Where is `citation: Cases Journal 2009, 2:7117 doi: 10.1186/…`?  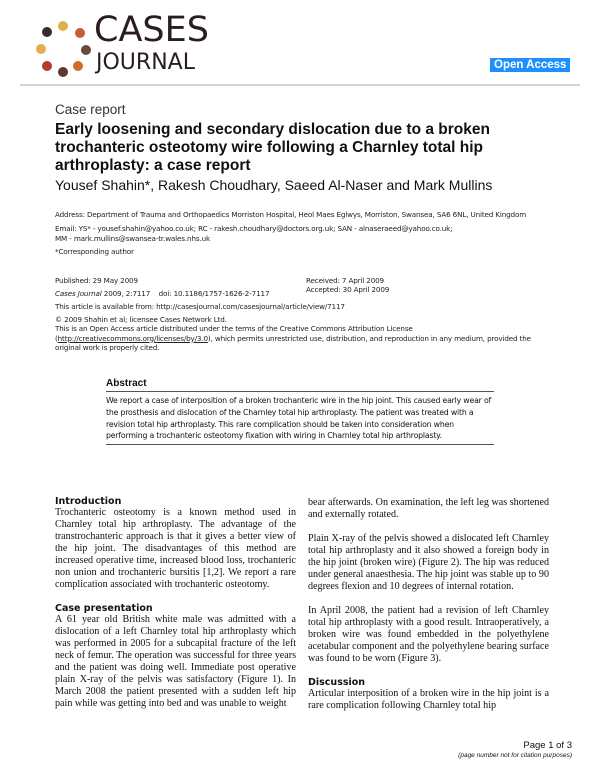
citation: Cases Journal 2009, 2:7117 doi: 10.1186/… is located at coordinates (162, 294).